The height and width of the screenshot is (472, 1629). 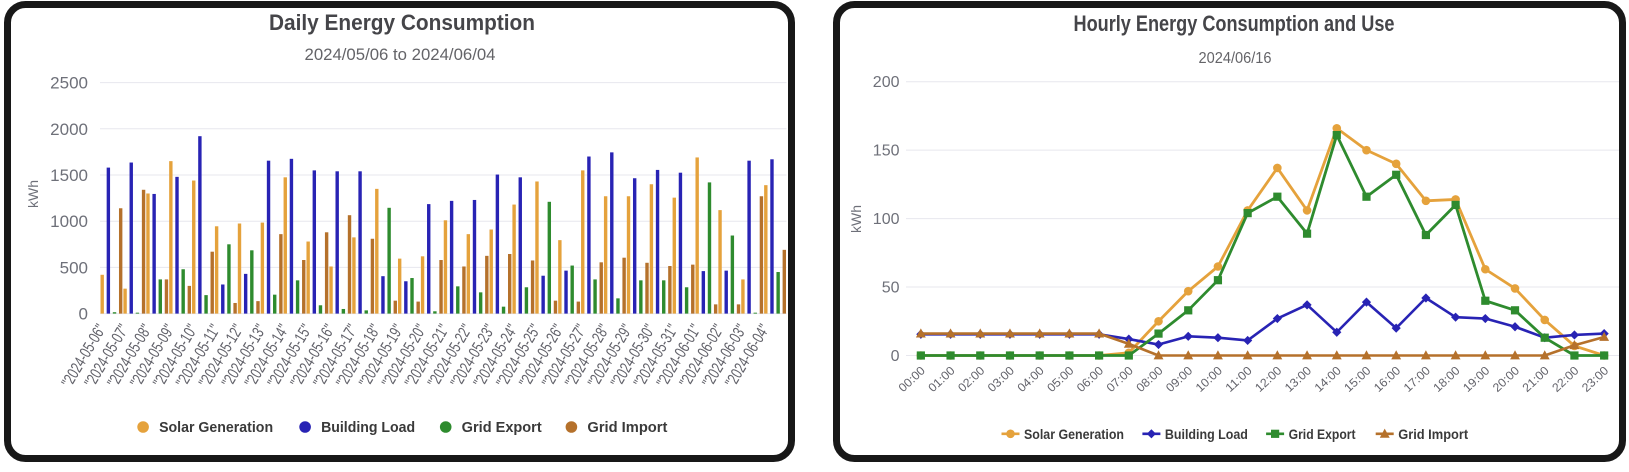 I want to click on svg-text: 1500, so click(x=69, y=175).